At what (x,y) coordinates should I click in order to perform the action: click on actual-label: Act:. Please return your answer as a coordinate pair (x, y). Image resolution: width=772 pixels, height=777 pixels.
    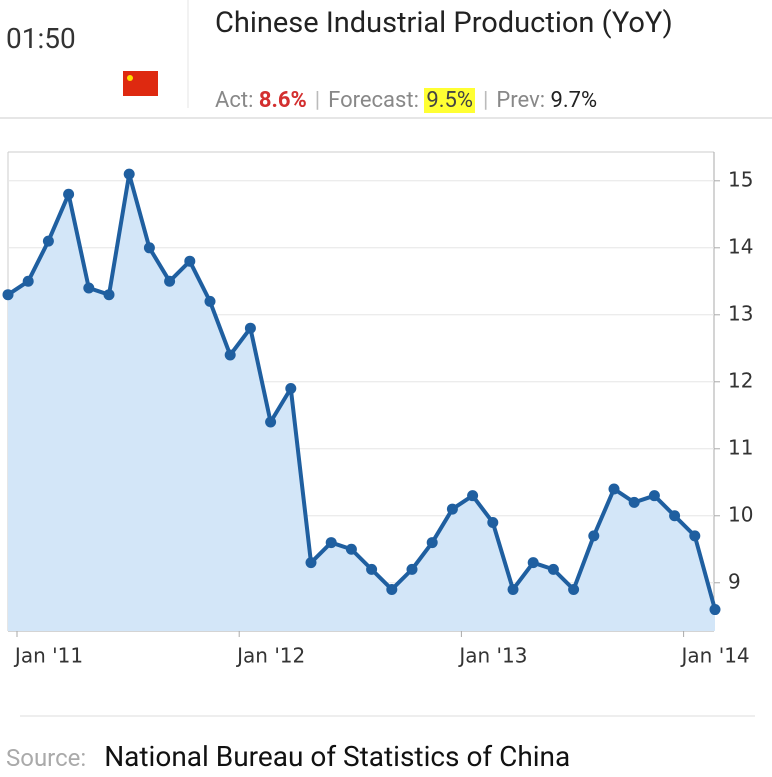
    Looking at the image, I should click on (234, 100).